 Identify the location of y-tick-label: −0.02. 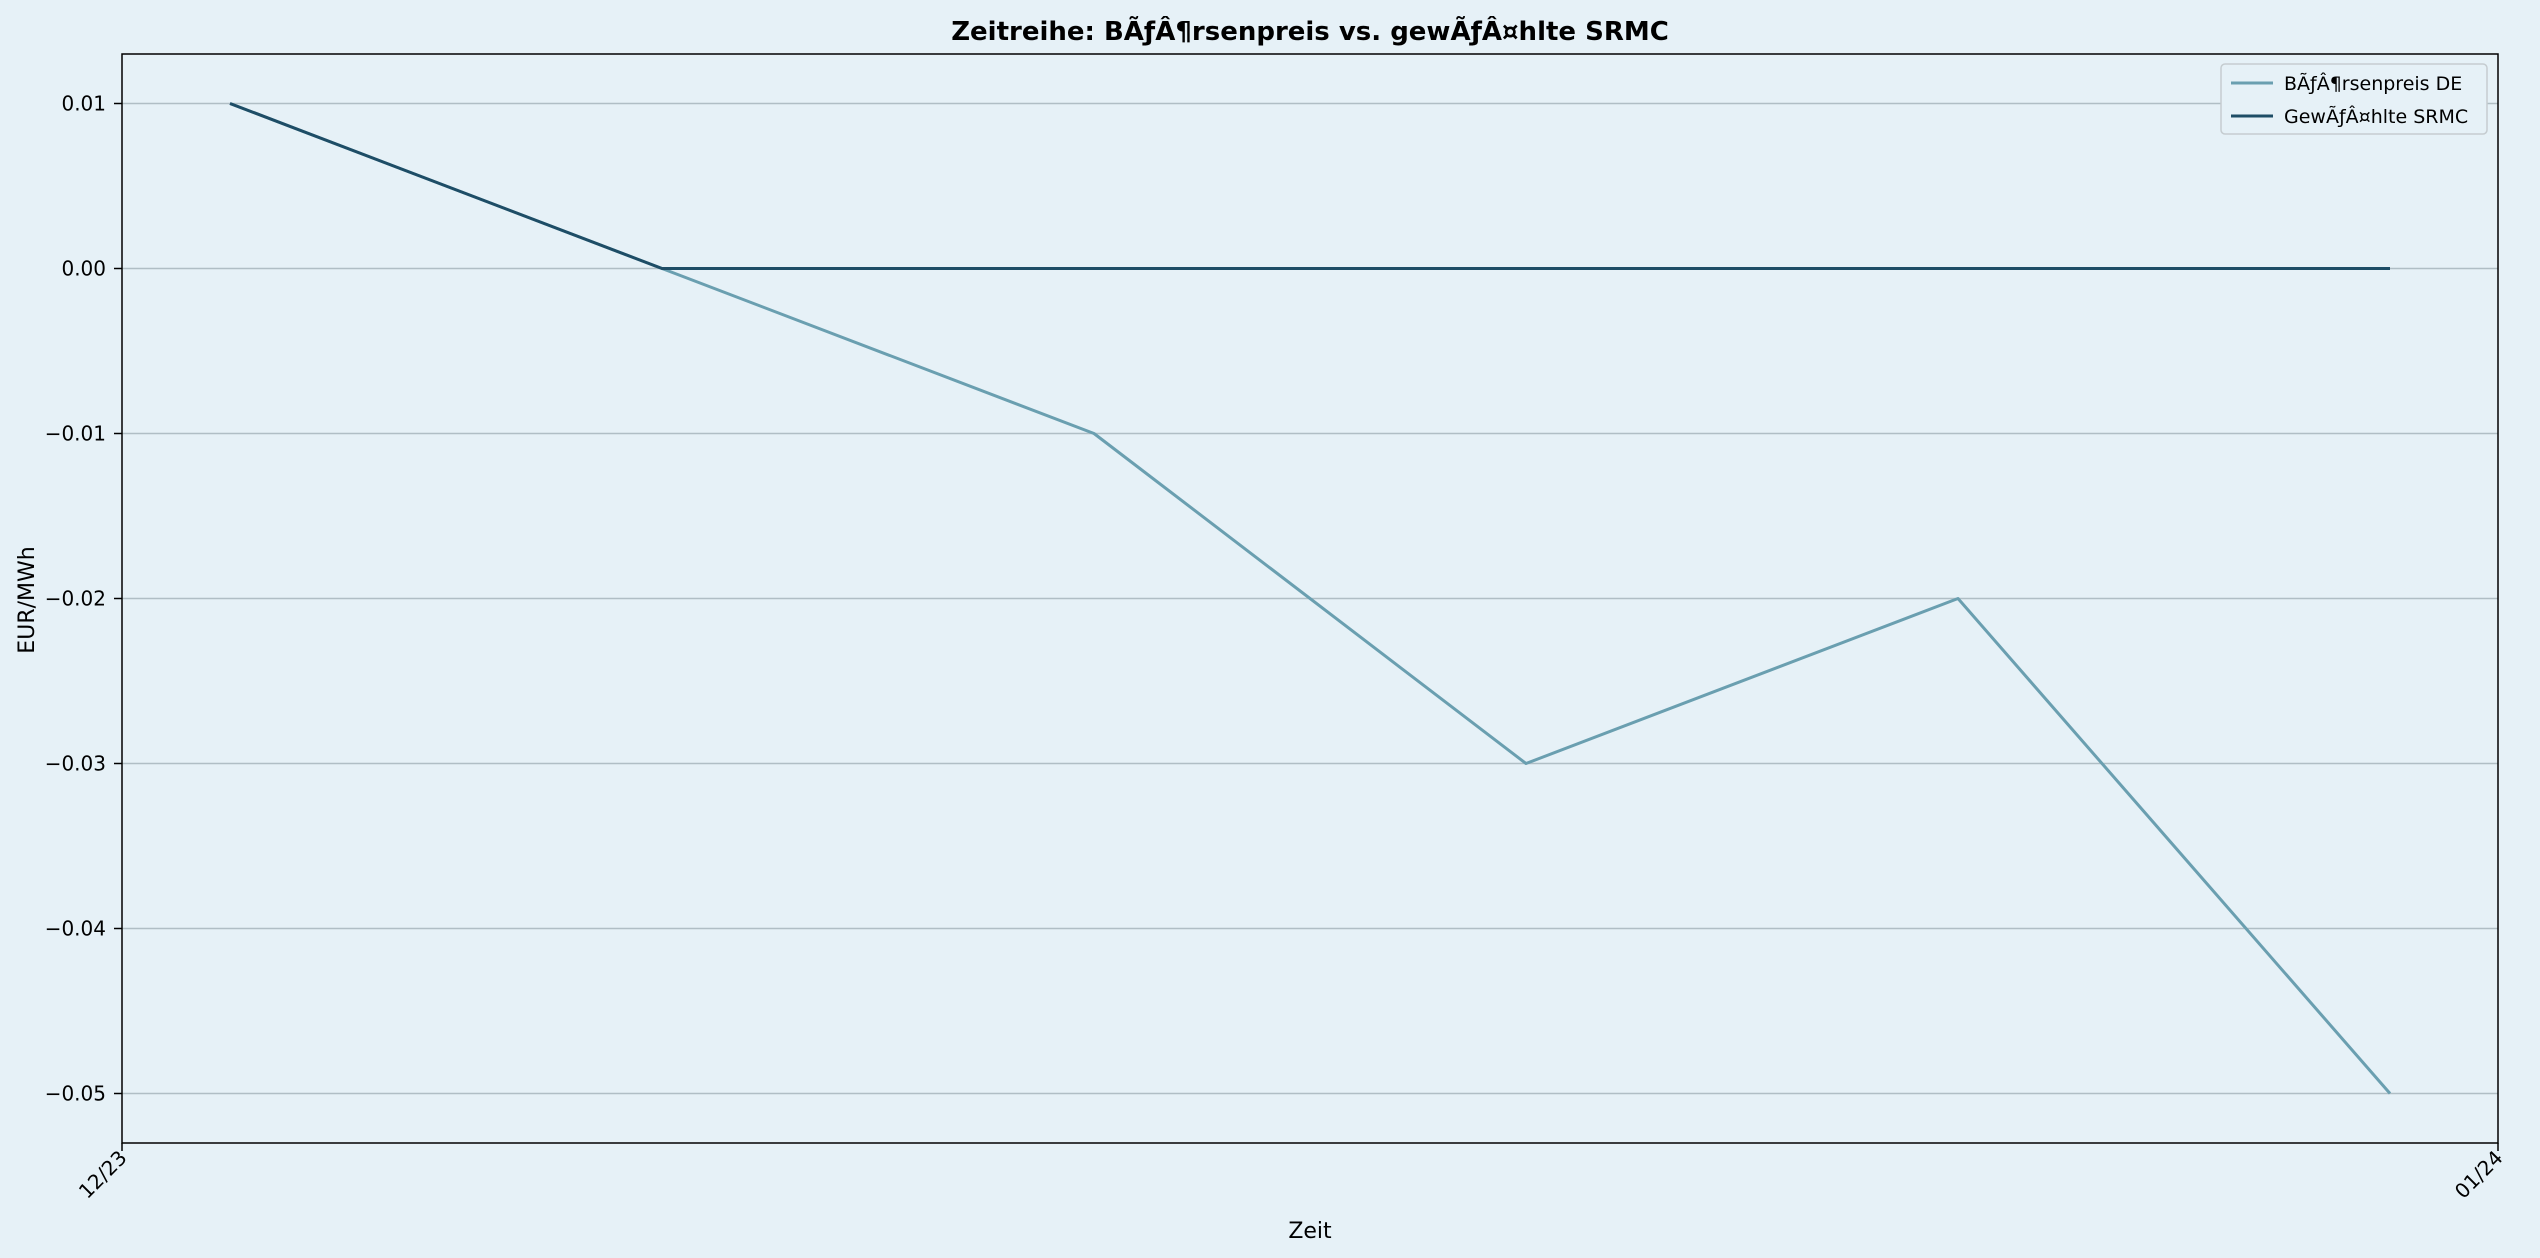
(75, 599).